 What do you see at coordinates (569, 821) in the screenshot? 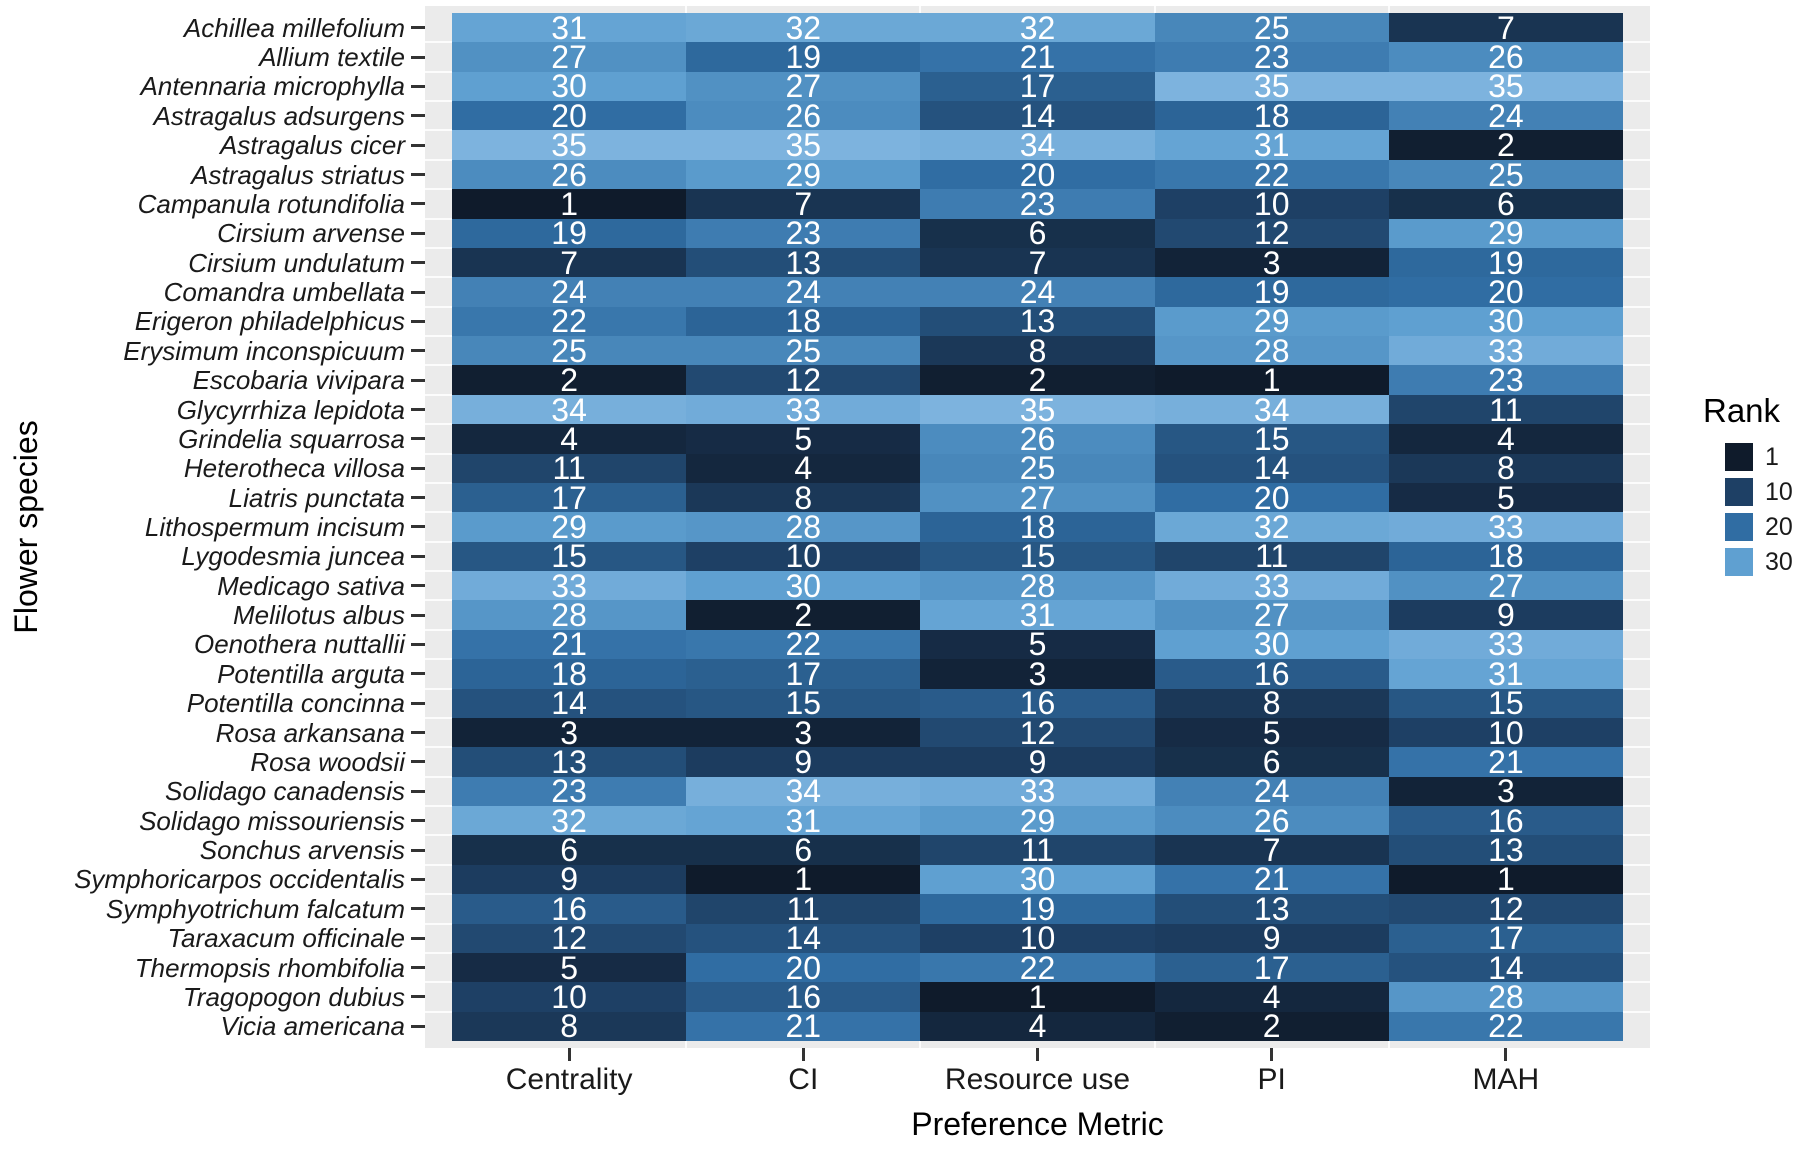
I see `heatmap-cell: 32` at bounding box center [569, 821].